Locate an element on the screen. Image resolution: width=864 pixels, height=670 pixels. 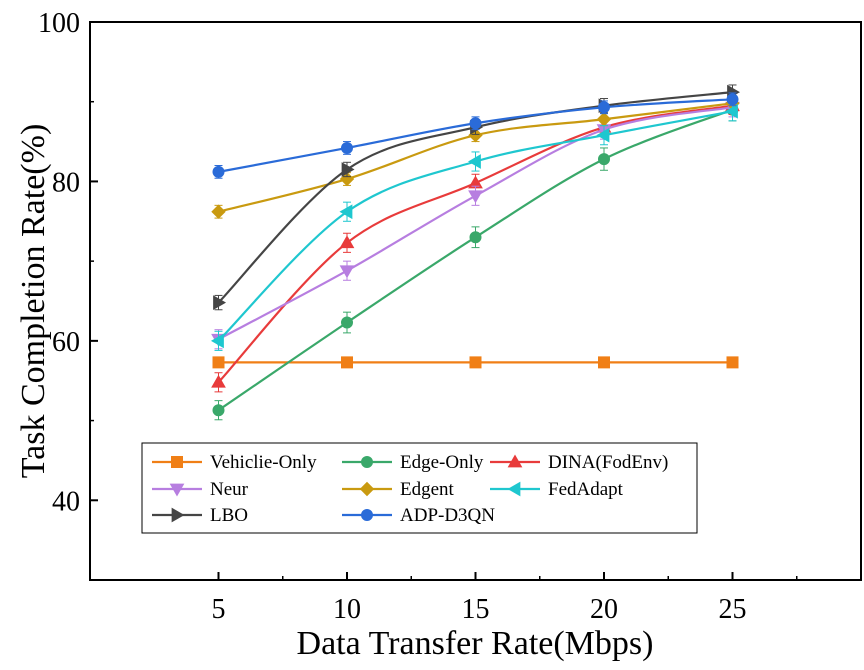
legend-item-adp-d3qn: ADP-D3QN is located at coordinates (418, 515).